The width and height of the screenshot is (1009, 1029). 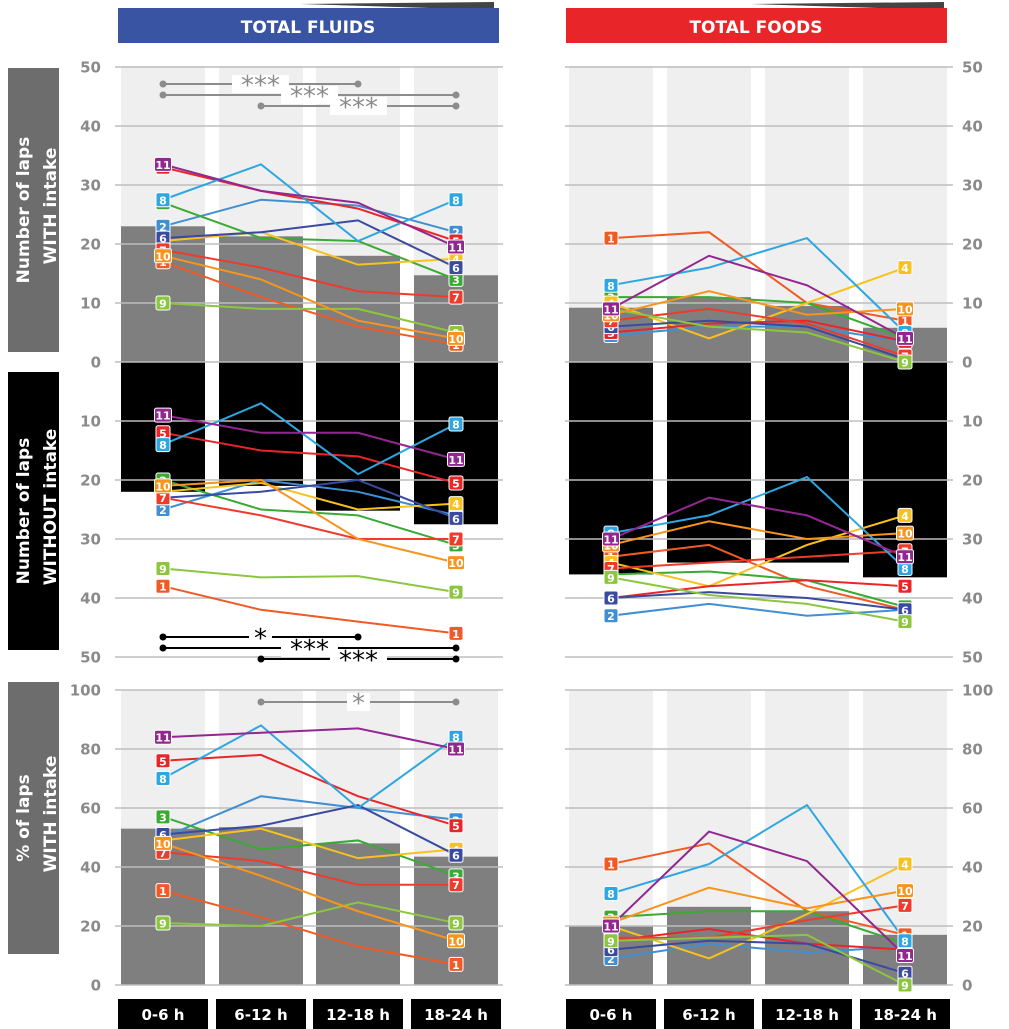 I want to click on series-marker-label-fluids_pct-5-3: 5, so click(x=456, y=826).